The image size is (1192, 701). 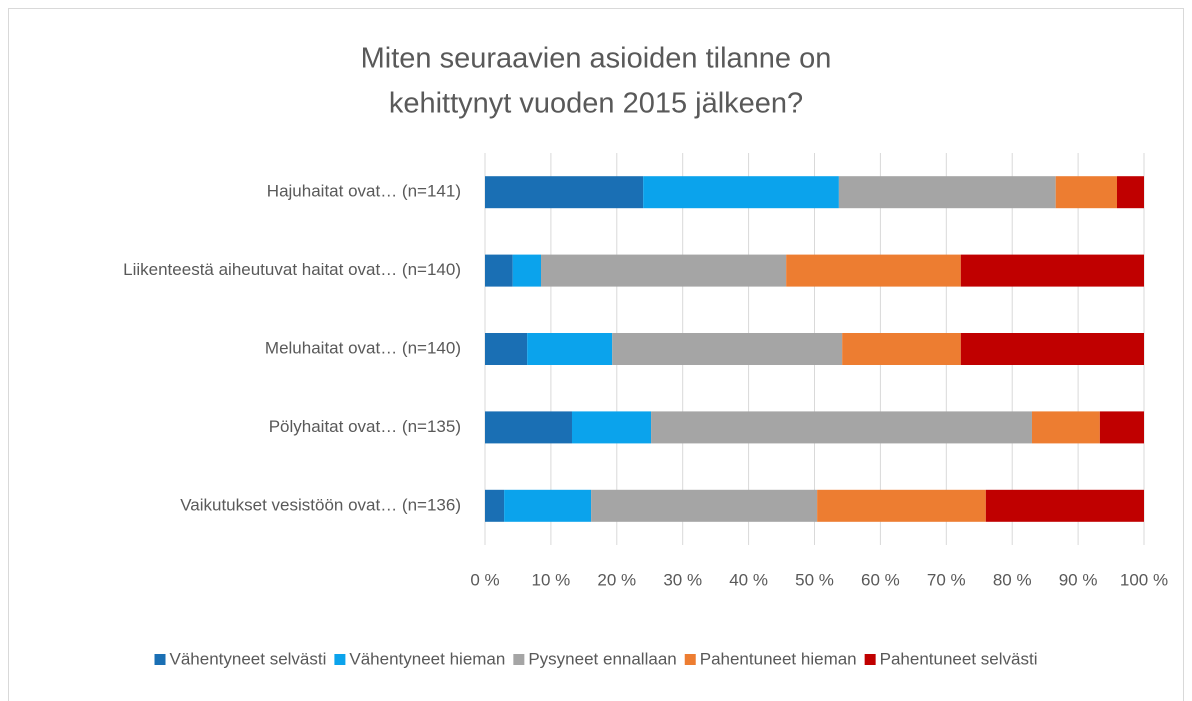 I want to click on x-tick-label: 90 %, so click(x=1078, y=579).